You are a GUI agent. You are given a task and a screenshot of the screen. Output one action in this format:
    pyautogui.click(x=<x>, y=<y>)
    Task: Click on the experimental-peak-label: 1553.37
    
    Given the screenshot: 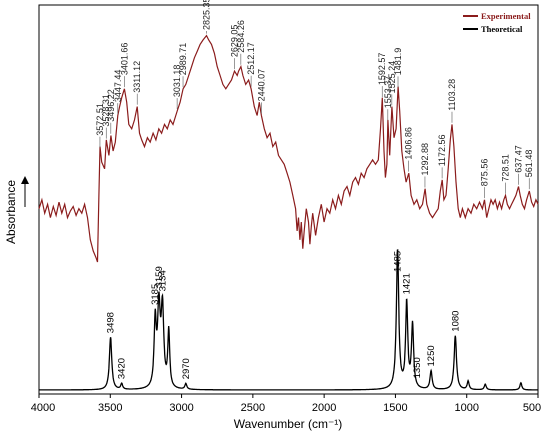 What is the action you would take?
    pyautogui.click(x=388, y=92)
    